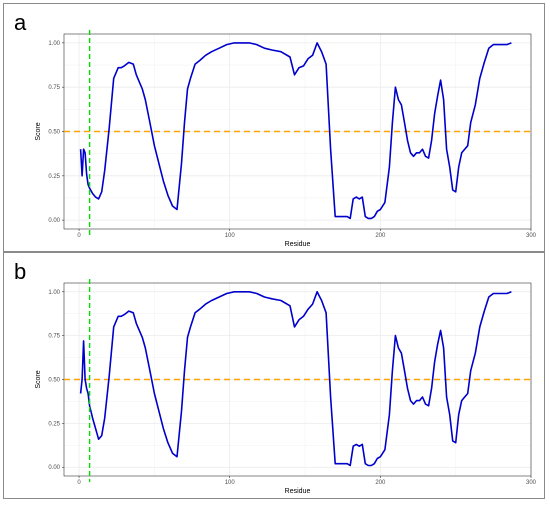 The image size is (550, 506). Describe the element at coordinates (54, 177) in the screenshot. I see `chart-a-y-tick-label: 0.25` at that location.